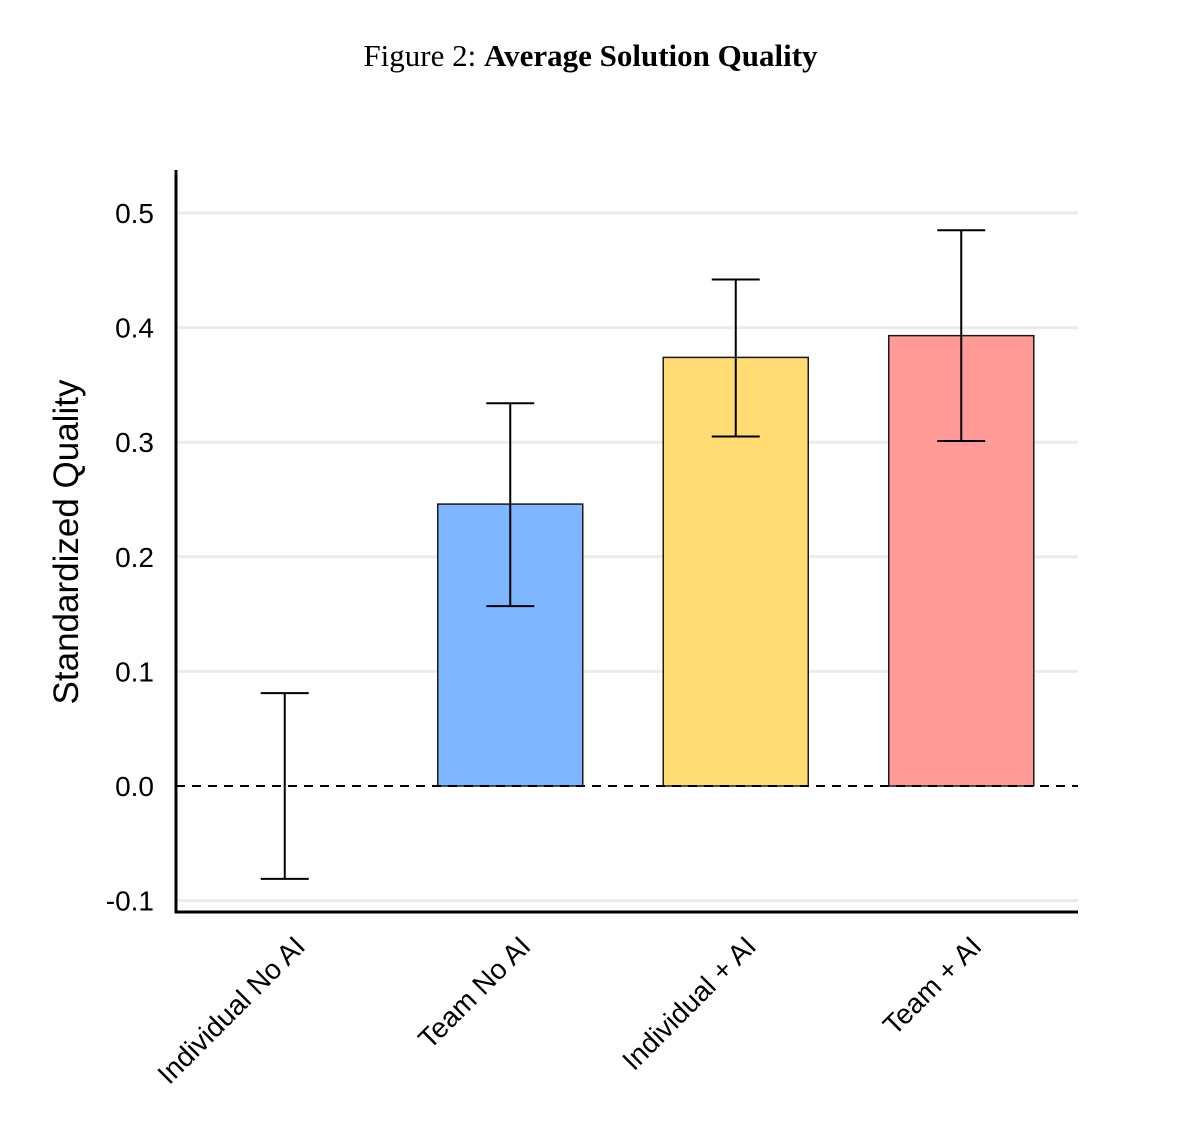 This screenshot has width=1181, height=1146. Describe the element at coordinates (134, 557) in the screenshot. I see `y-tick-label: 0.2` at that location.